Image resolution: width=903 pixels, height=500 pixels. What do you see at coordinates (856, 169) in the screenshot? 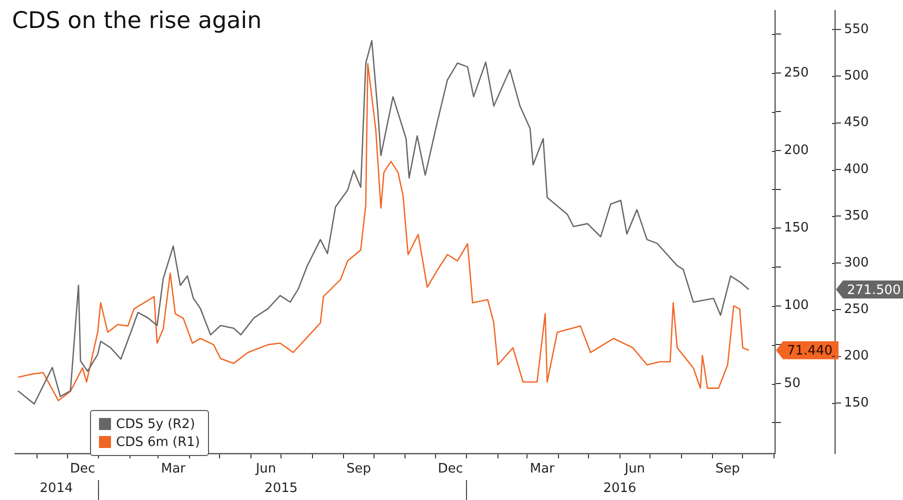
I see `y2-tick-label: 400` at bounding box center [856, 169].